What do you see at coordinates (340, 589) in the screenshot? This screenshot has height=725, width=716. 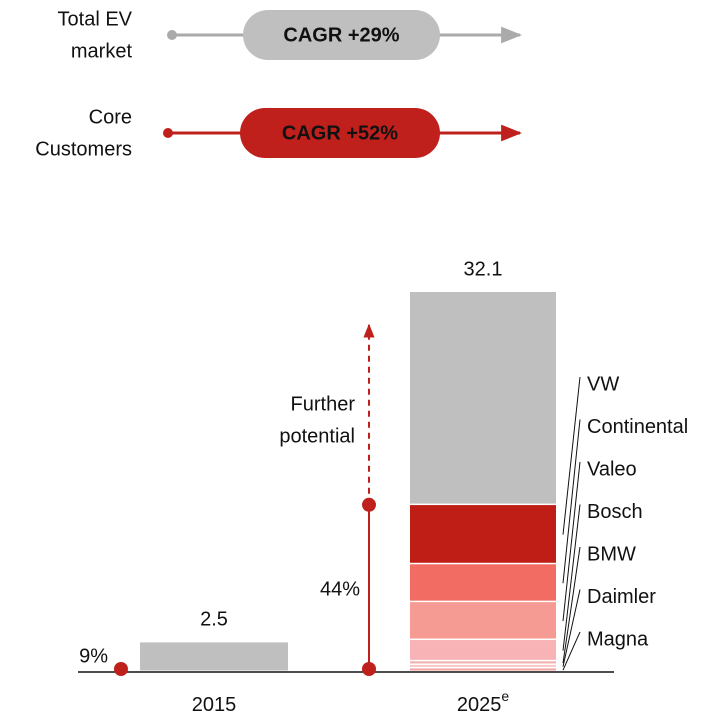 I see `share-label: 44%` at bounding box center [340, 589].